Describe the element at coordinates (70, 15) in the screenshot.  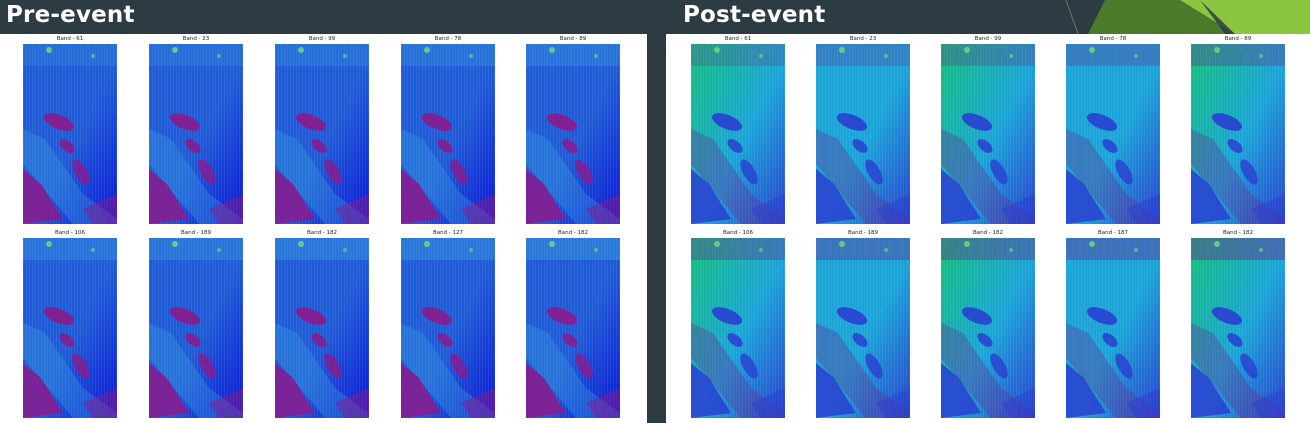
I see `pre-event-title: Pre-event` at that location.